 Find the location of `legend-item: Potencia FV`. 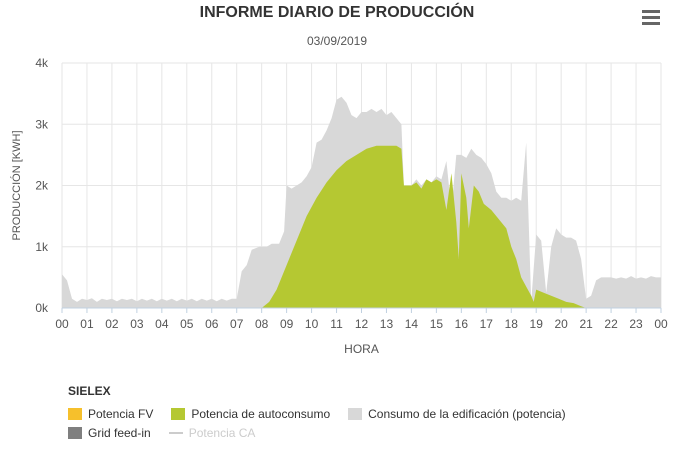

legend-item: Potencia FV is located at coordinates (110, 414).